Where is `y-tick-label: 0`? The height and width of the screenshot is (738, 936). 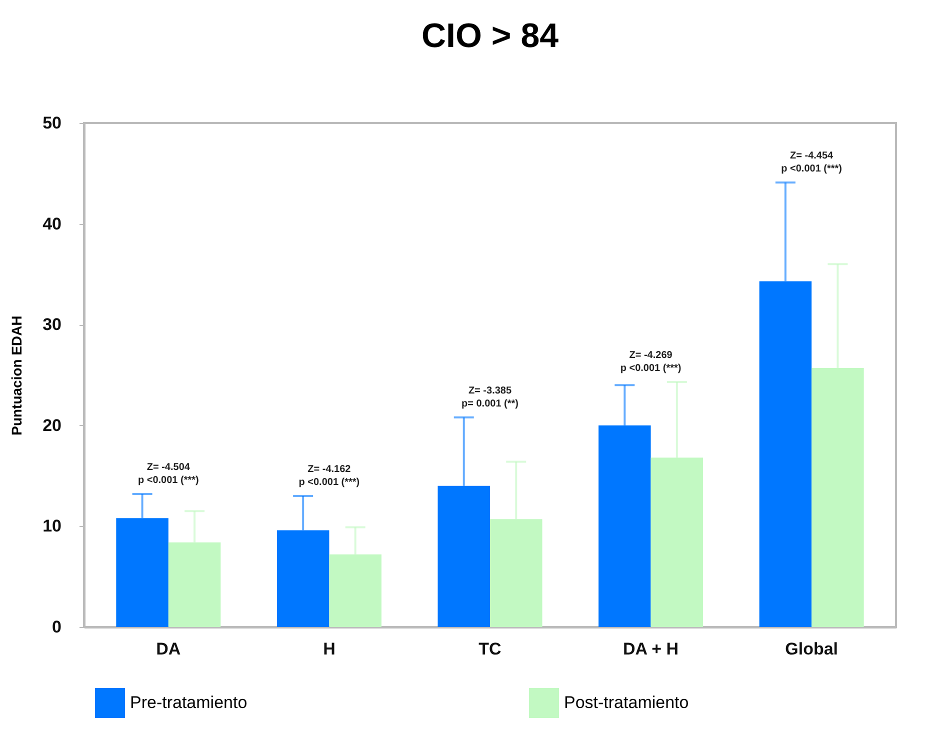
y-tick-label: 0 is located at coordinates (57, 627).